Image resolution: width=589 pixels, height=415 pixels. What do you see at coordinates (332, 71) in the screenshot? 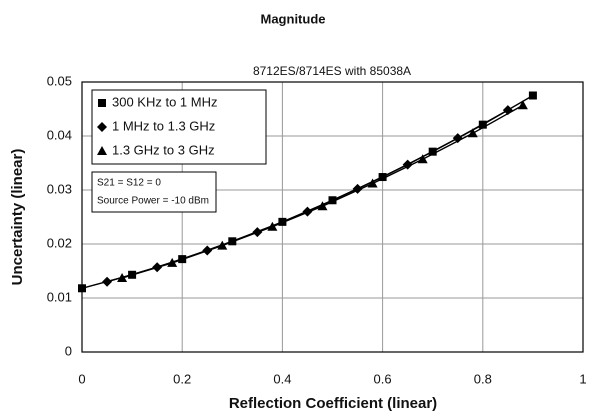
I see `chart-subtitle: 8712ES/8714ES with 85038A` at bounding box center [332, 71].